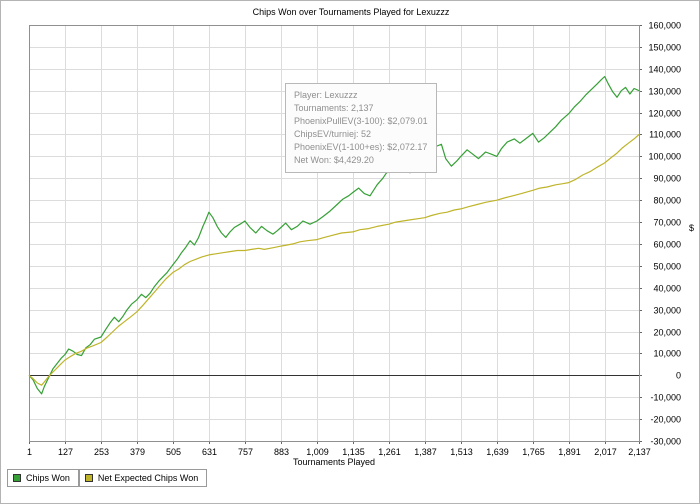 The image size is (700, 504). Describe the element at coordinates (334, 160) in the screenshot. I see `infobox-networn: Net Won: $4,429.20` at that location.